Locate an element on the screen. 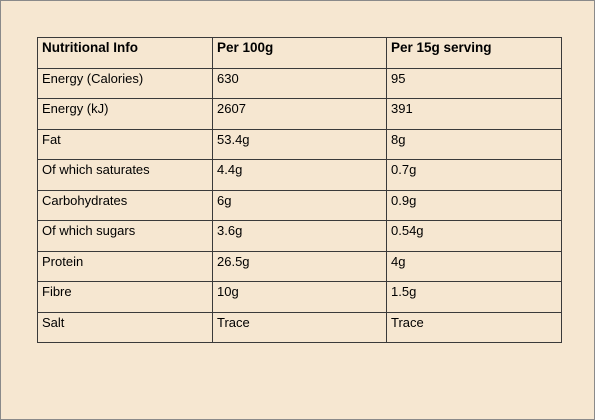  table-cell: 4g is located at coordinates (474, 266).